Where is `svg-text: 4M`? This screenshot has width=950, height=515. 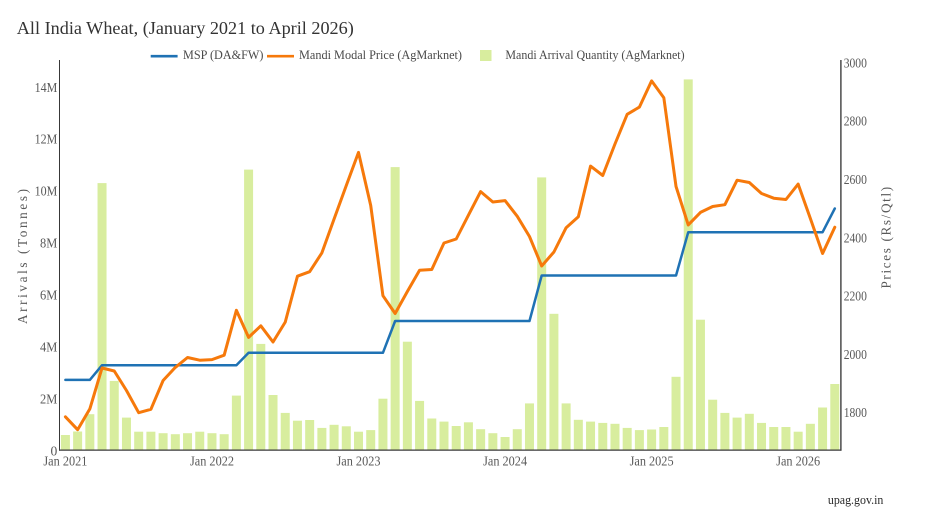
svg-text: 4M is located at coordinates (48, 347).